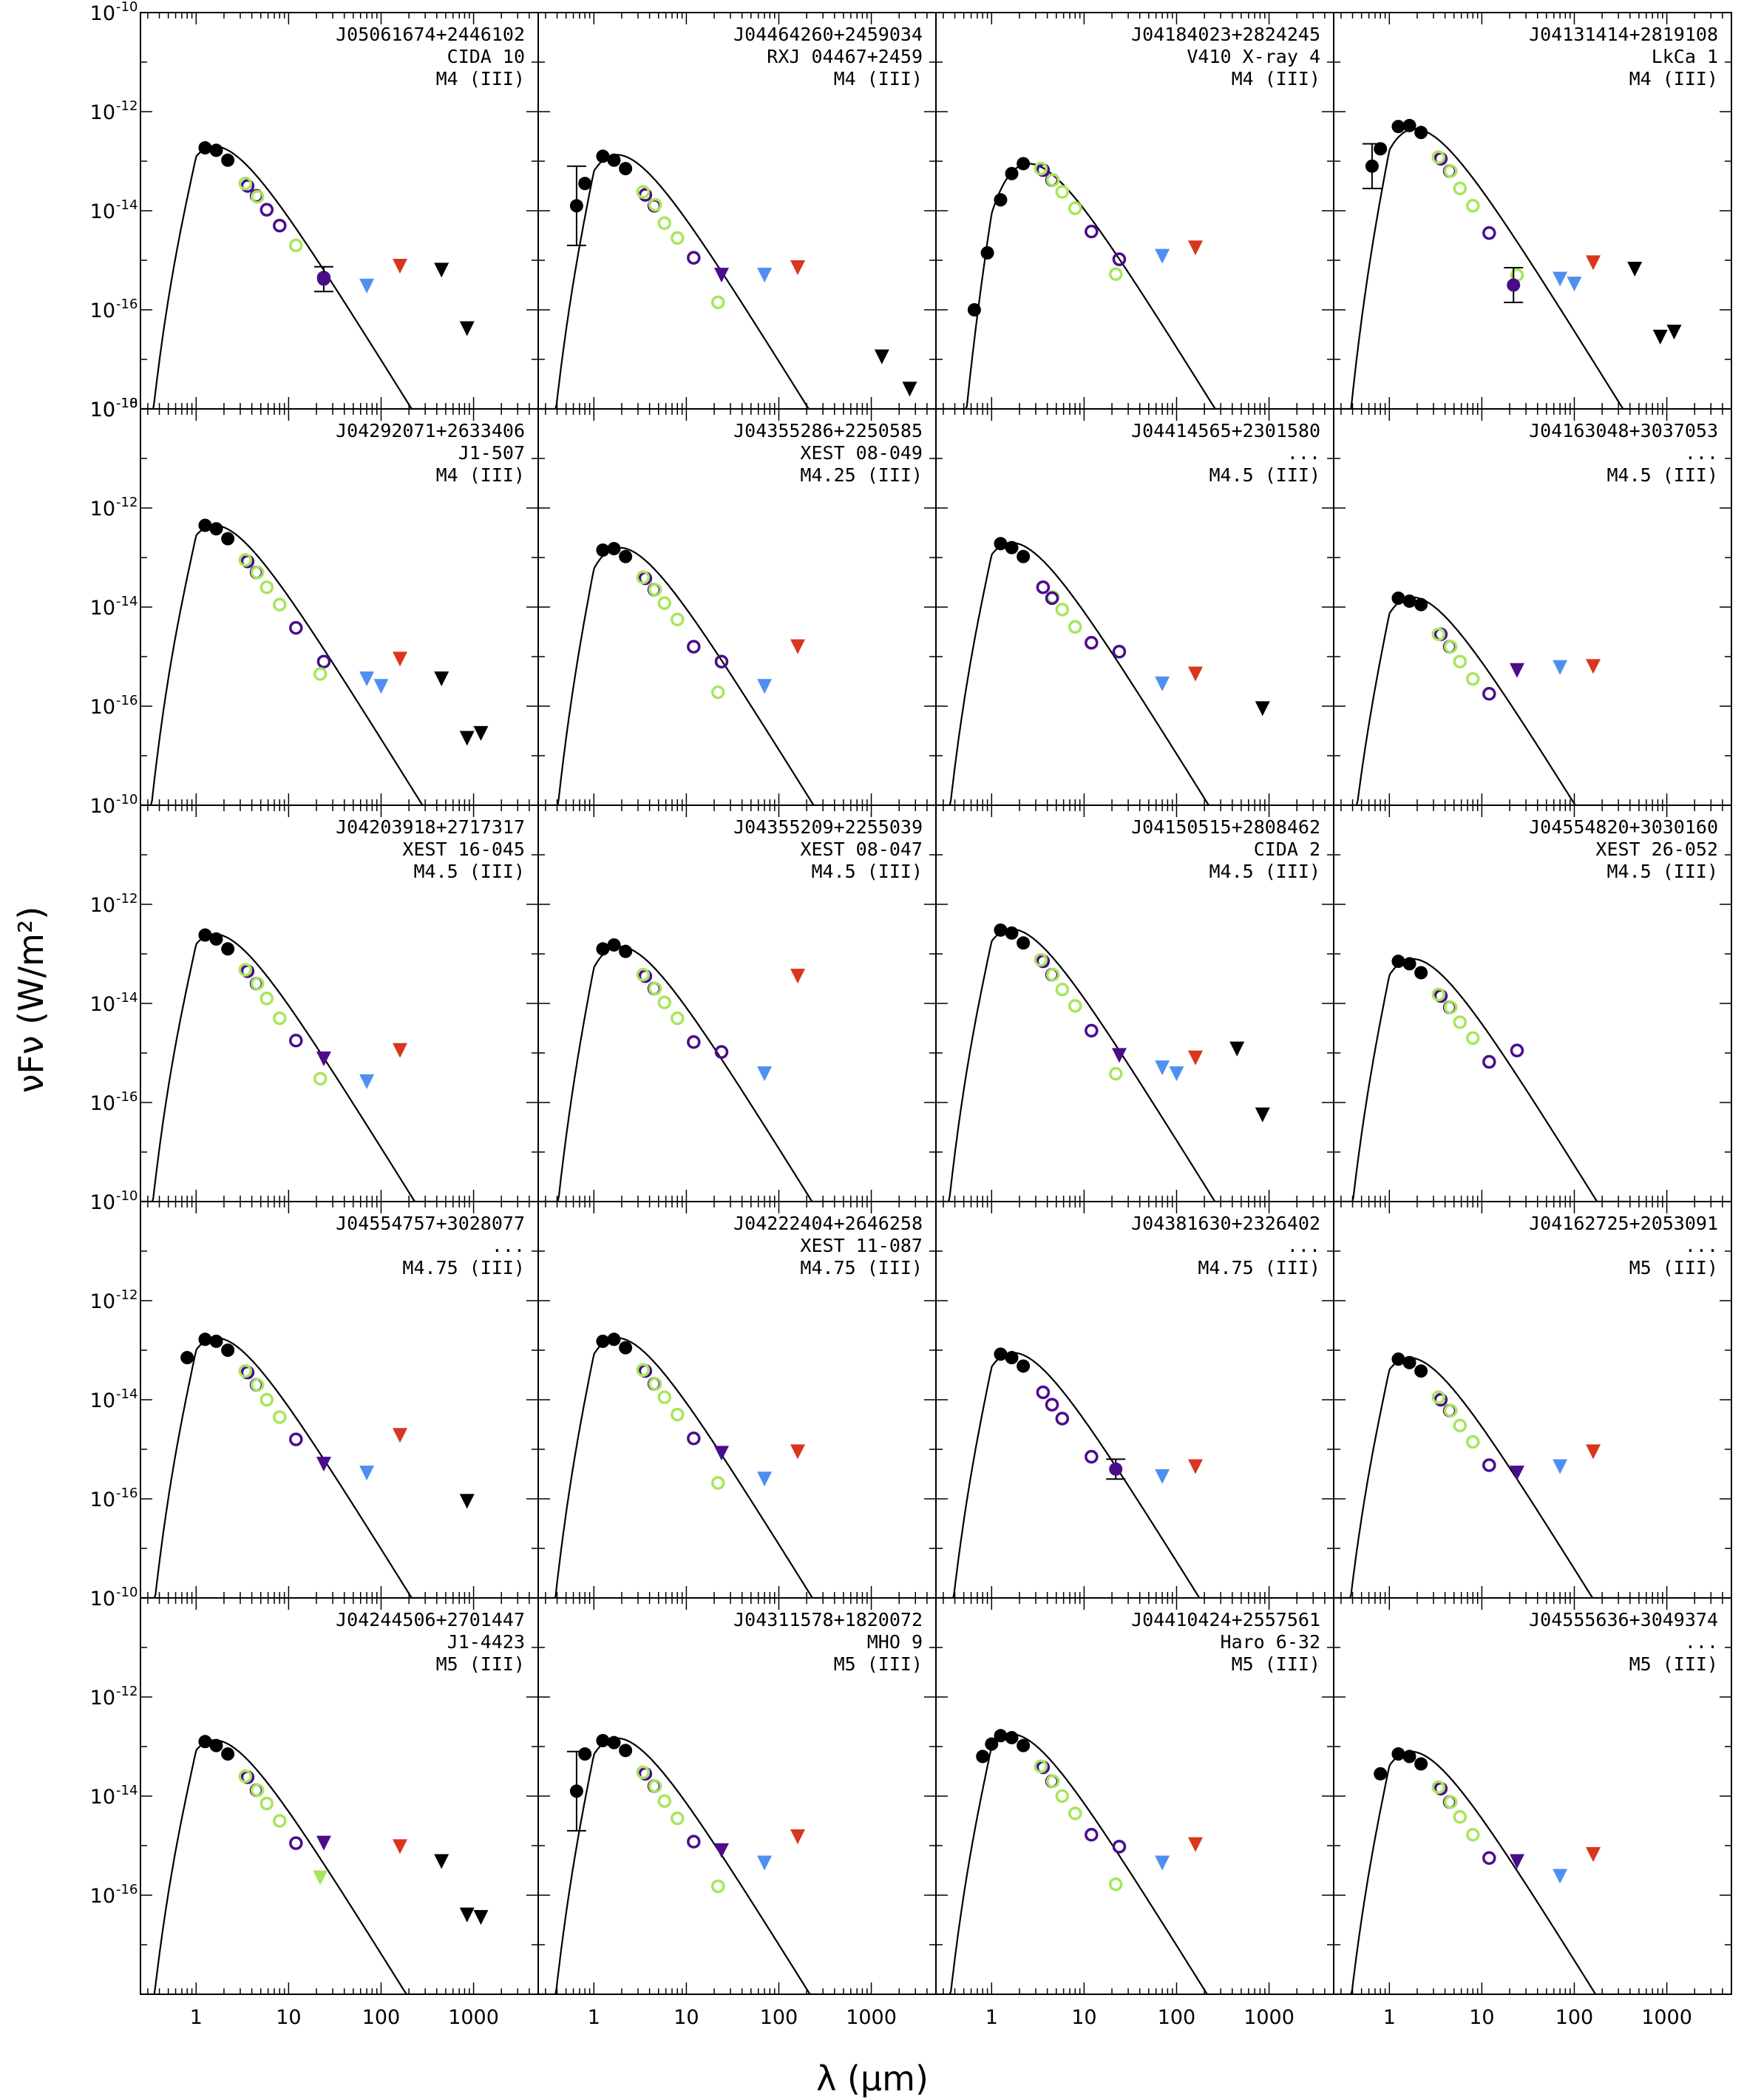  What do you see at coordinates (31, 1001) in the screenshot?
I see `y-axis-title: νFν (W/m²)` at bounding box center [31, 1001].